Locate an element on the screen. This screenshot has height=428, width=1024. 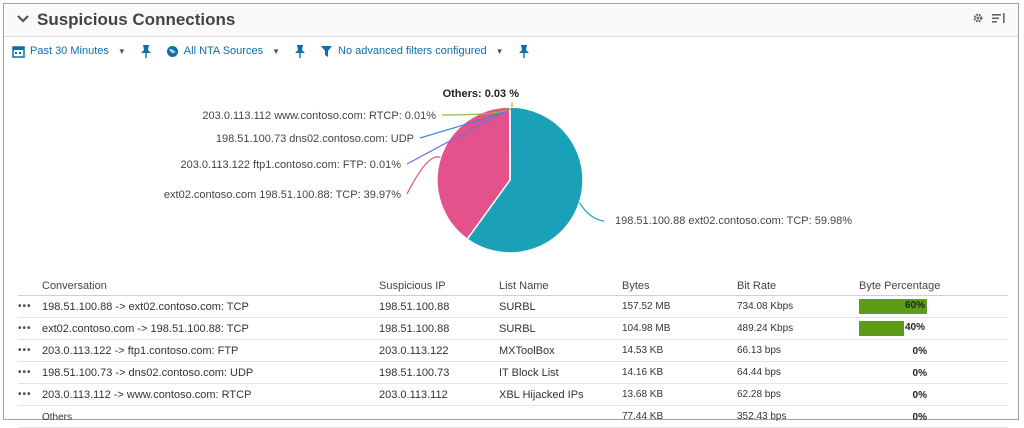
col-bytes: Bytes is located at coordinates (679, 286).